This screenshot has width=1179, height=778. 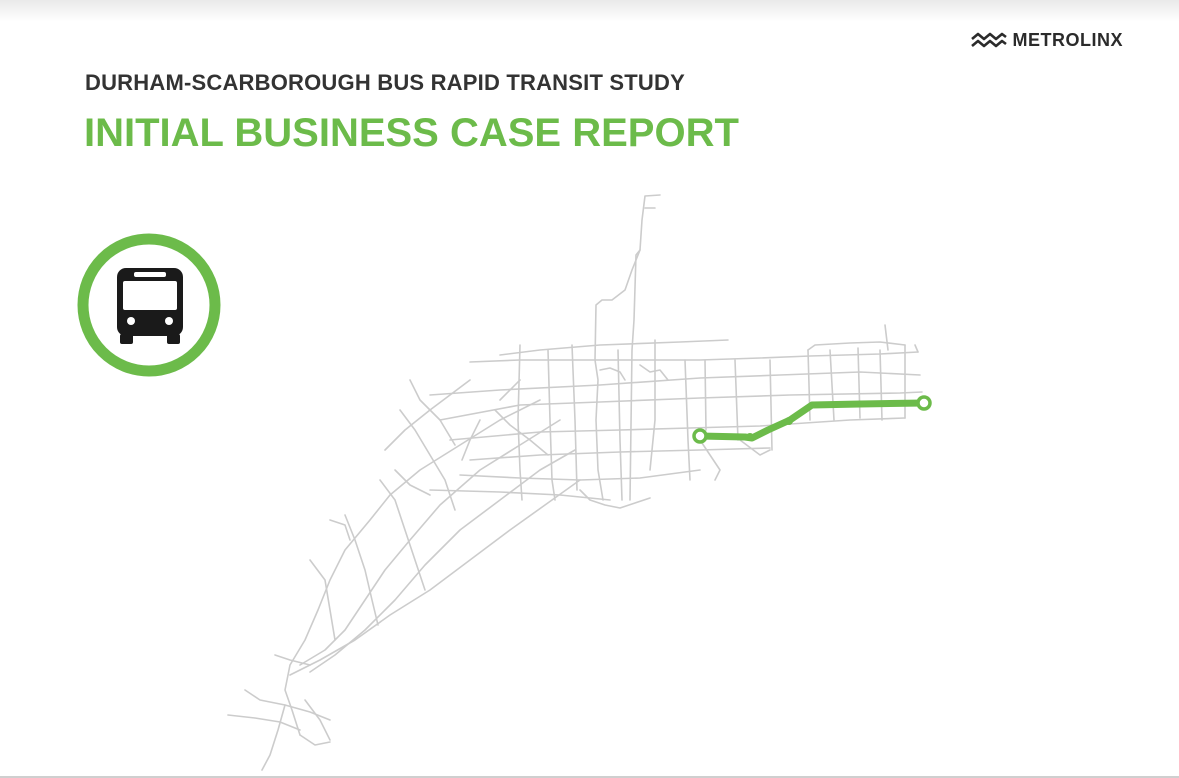 I want to click on report-title: INITIAL BUSINESS CASE REPORT, so click(x=411, y=133).